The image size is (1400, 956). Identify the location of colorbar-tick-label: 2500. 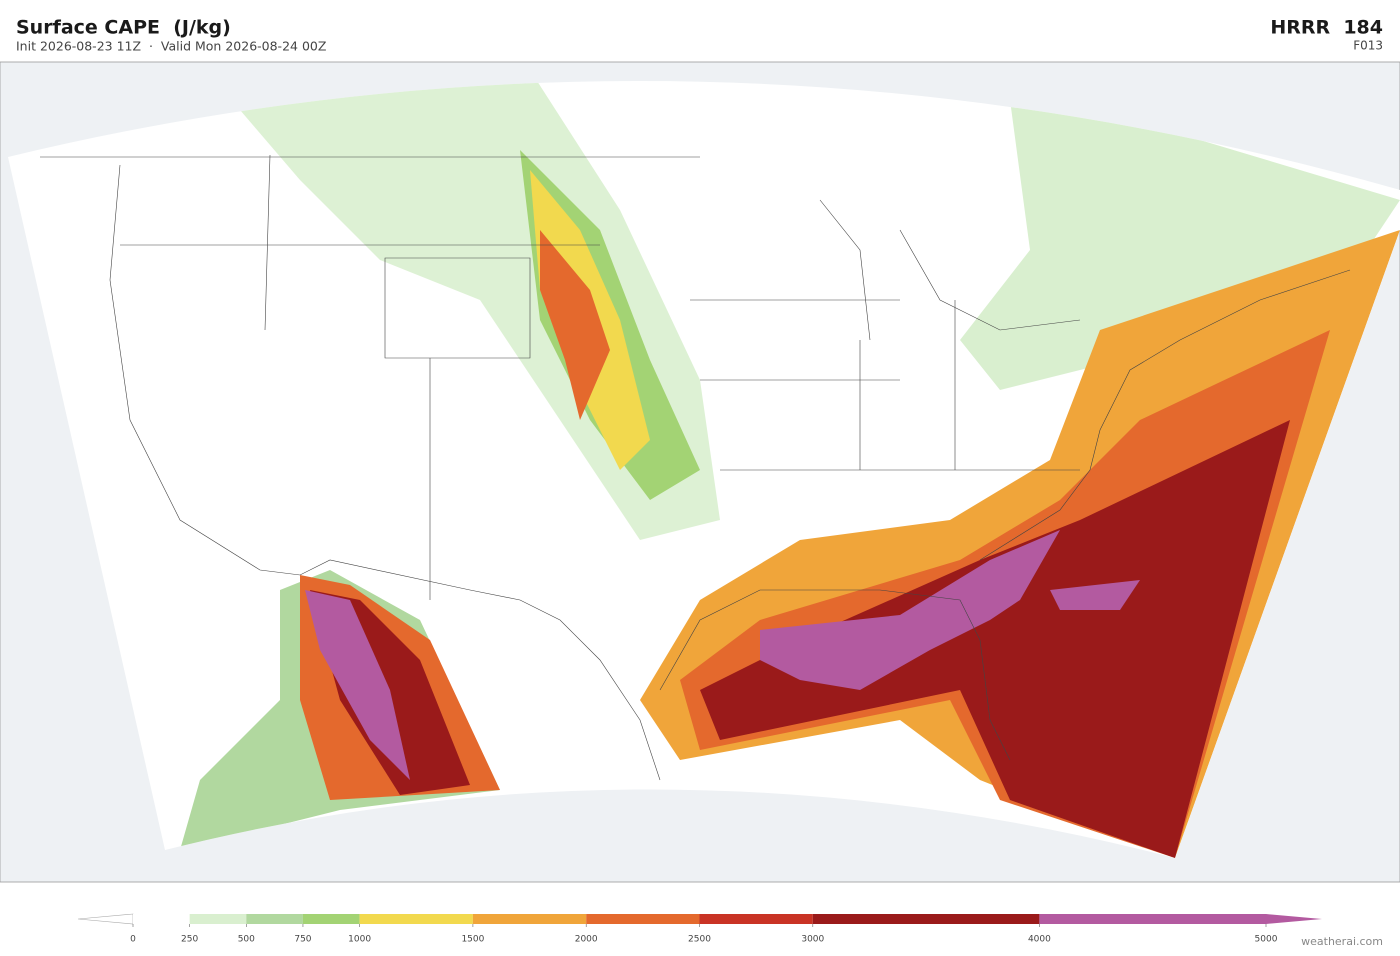
(699, 940).